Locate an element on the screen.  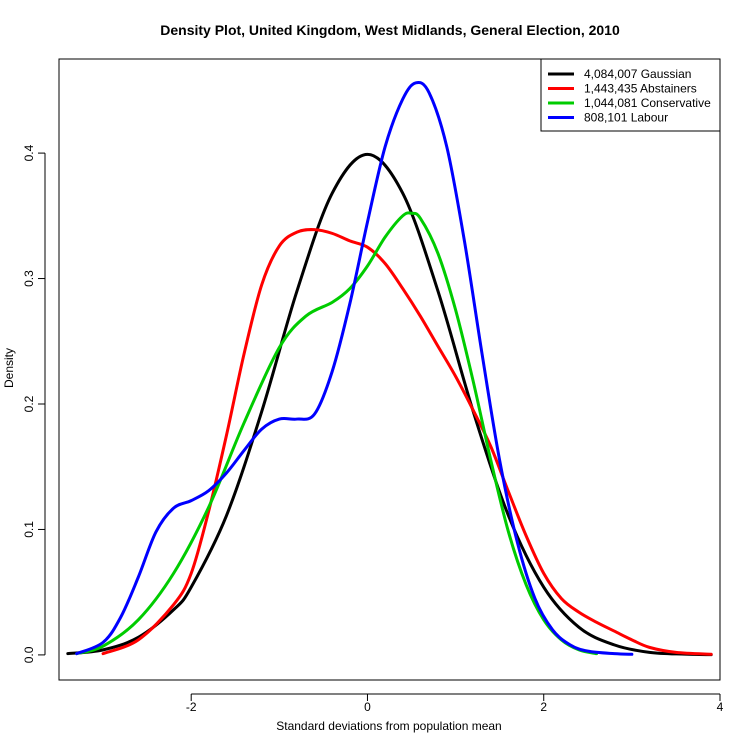
x-tick-label: -2 is located at coordinates (191, 707).